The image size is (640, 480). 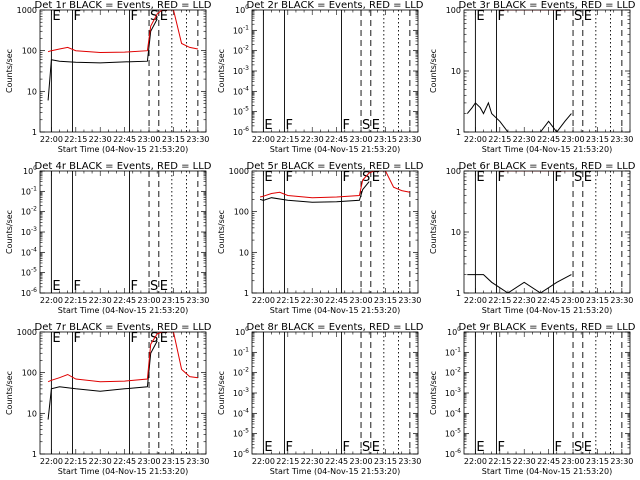 What do you see at coordinates (123, 166) in the screenshot?
I see `panel-title: Det 4r BLACK = Events, RED = LLD` at bounding box center [123, 166].